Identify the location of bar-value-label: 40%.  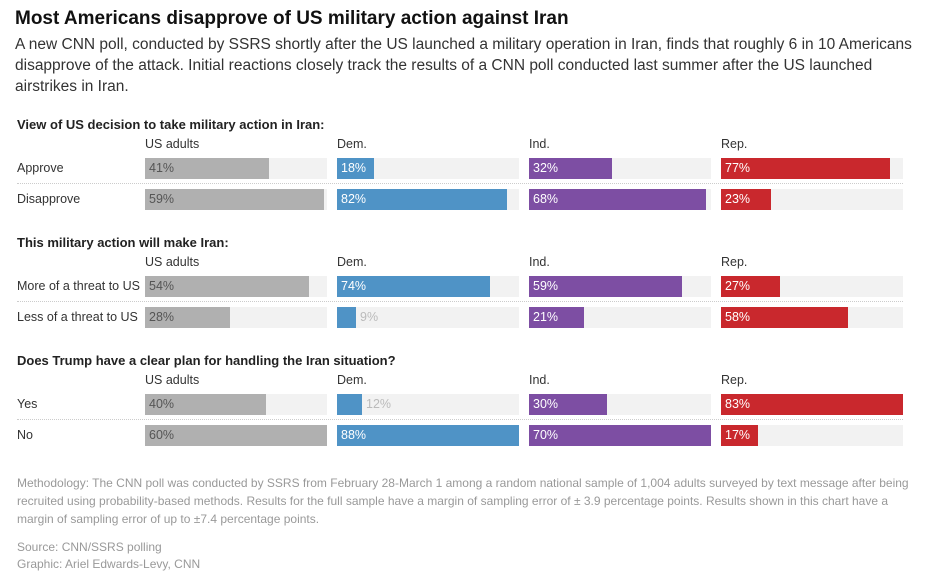
(162, 404).